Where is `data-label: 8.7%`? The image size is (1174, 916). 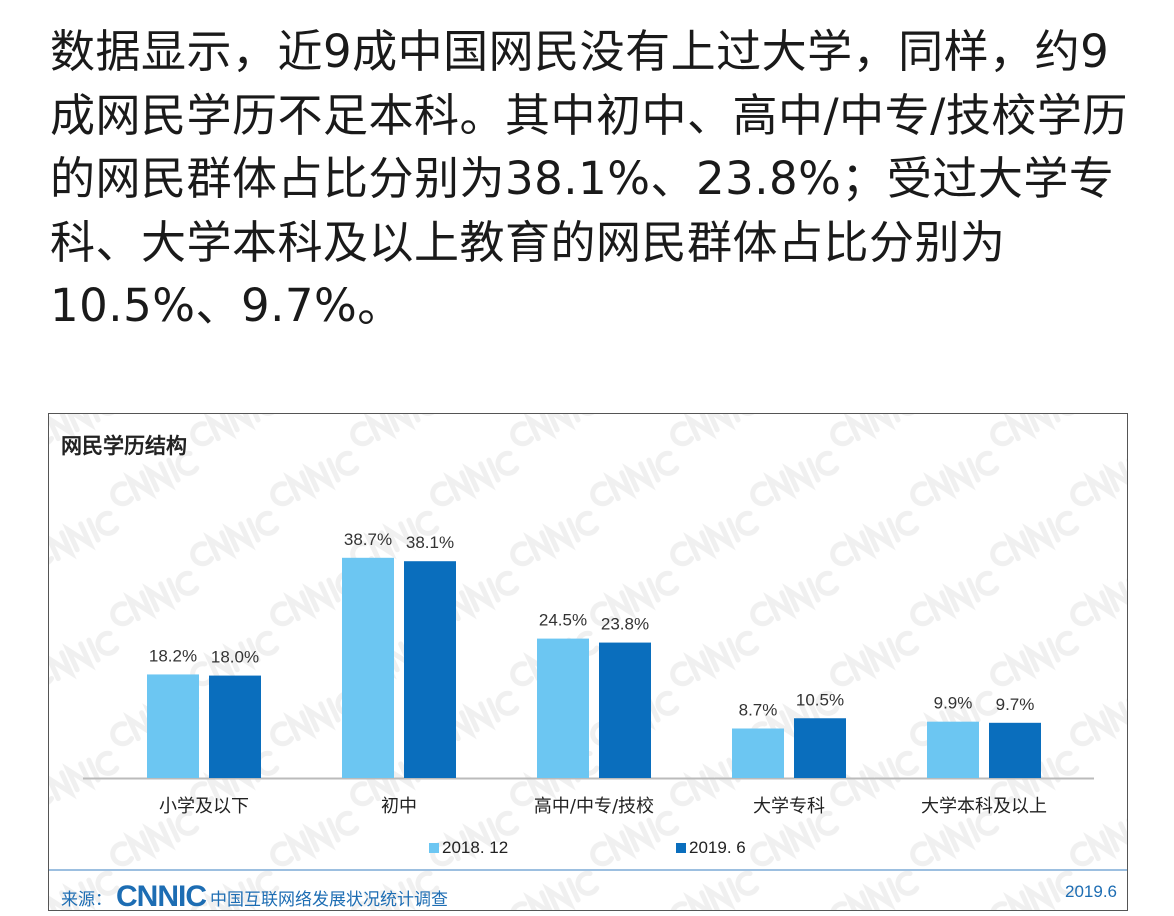 data-label: 8.7% is located at coordinates (758, 709).